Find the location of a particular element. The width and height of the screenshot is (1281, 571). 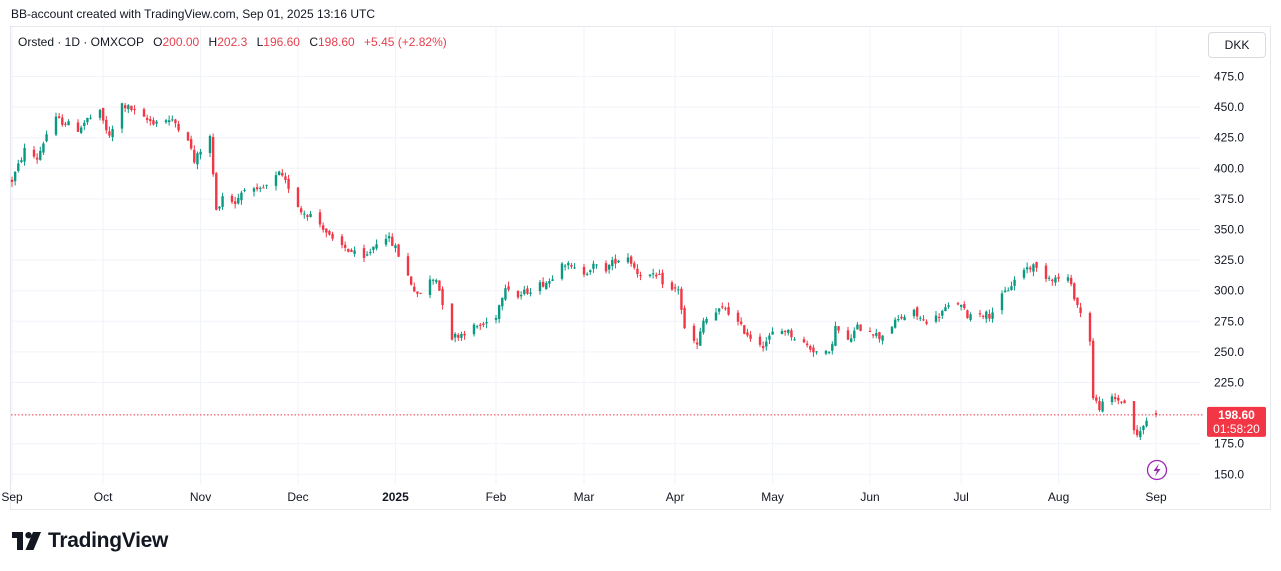

bolt-icon is located at coordinates (1157, 470).